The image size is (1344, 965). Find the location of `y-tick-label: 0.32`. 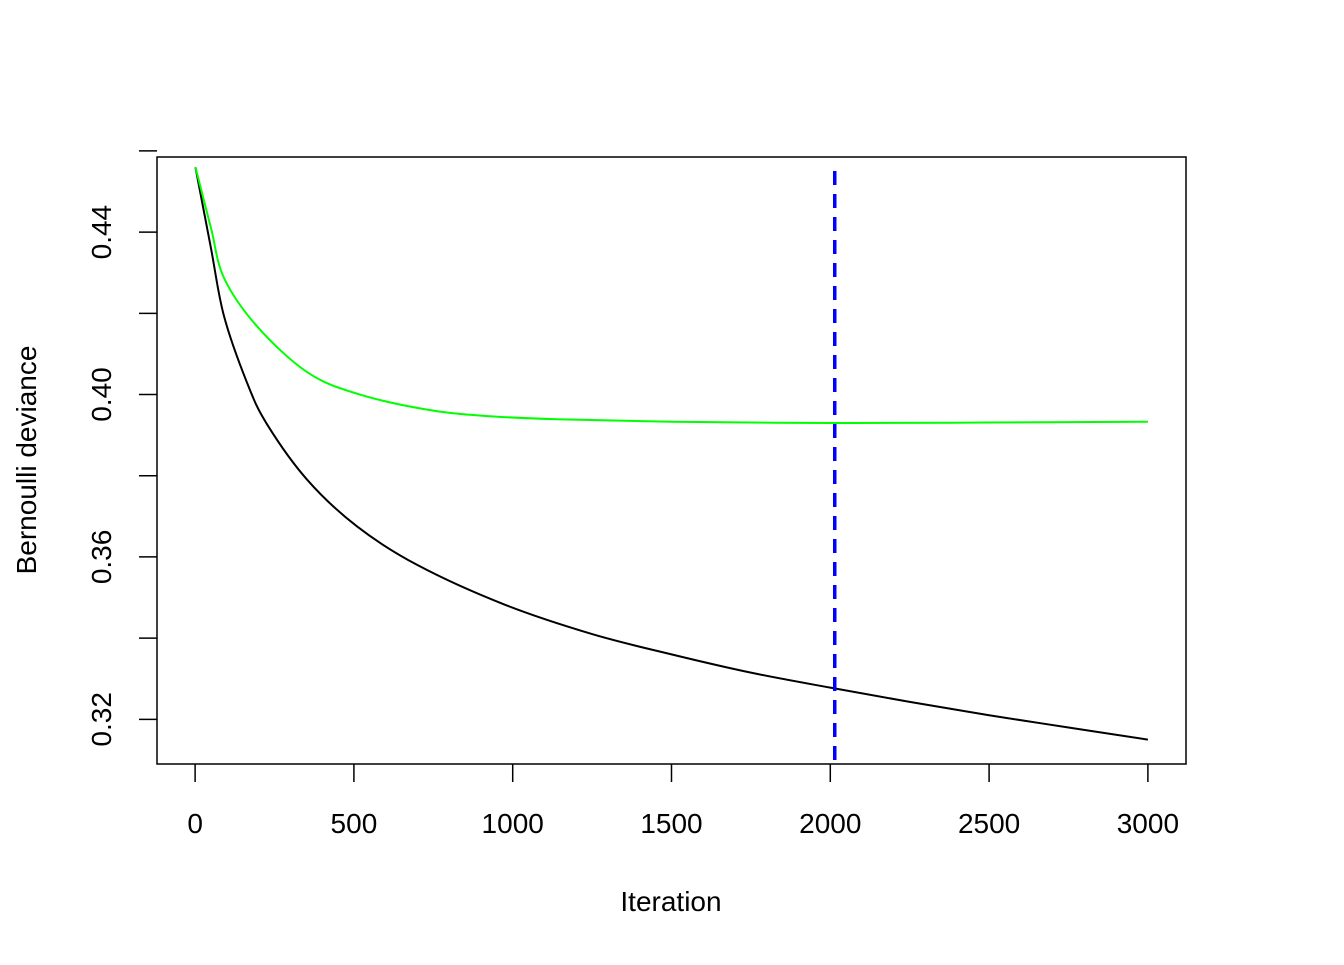

y-tick-label: 0.32 is located at coordinates (101, 719).